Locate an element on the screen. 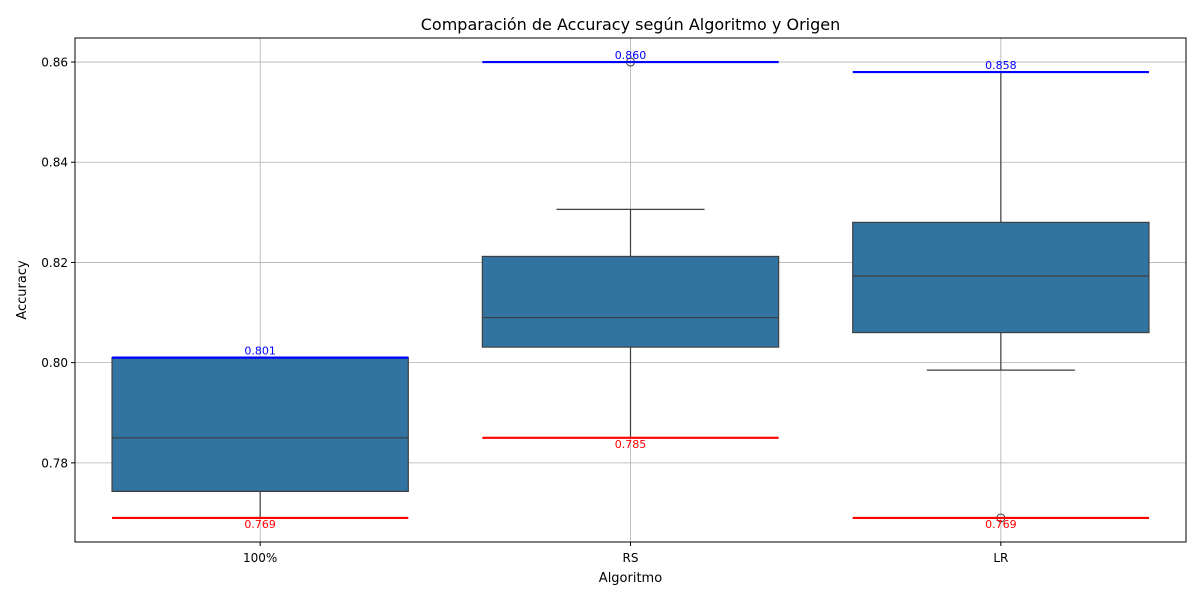  max-marker-label: 0.801 is located at coordinates (260, 351).